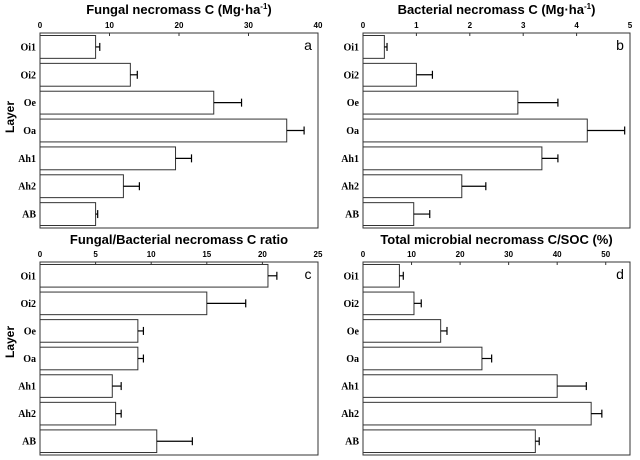 The height and width of the screenshot is (460, 640). I want to click on x-tick-label: 25, so click(318, 254).